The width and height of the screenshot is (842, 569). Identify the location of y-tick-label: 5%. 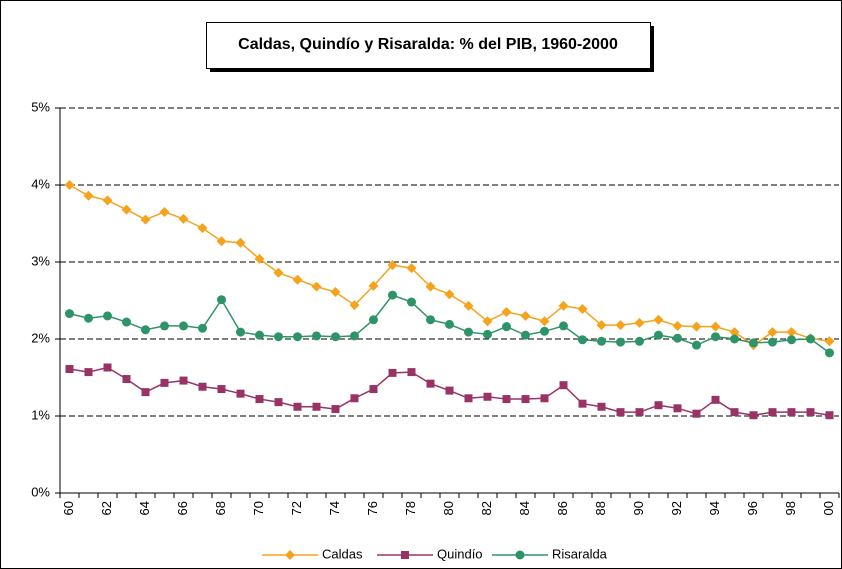
(40, 106).